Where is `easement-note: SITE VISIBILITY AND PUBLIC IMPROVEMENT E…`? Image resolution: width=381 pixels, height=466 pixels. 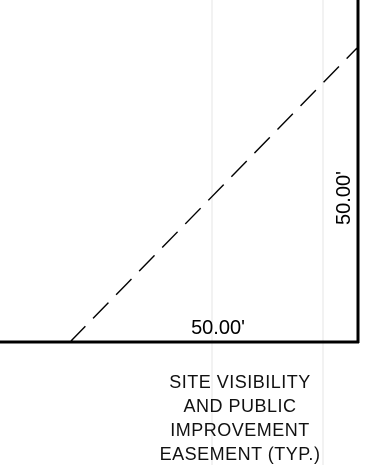
easement-note: SITE VISIBILITY AND PUBLIC IMPROVEMENT E… is located at coordinates (240, 418).